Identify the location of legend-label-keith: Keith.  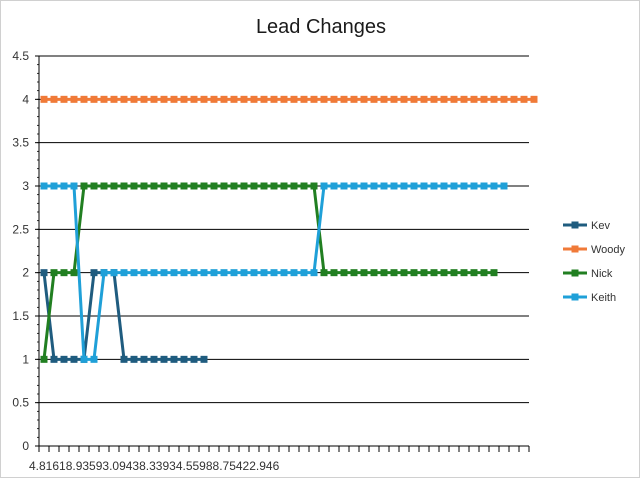
(603, 298).